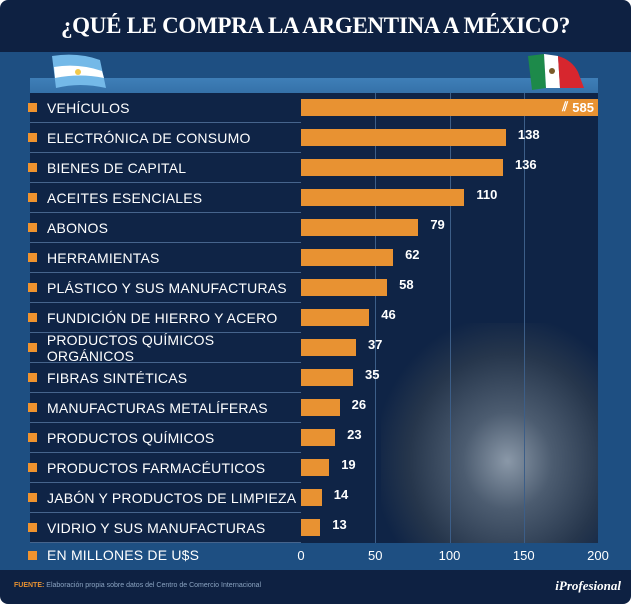 This screenshot has width=631, height=604. Describe the element at coordinates (437, 224) in the screenshot. I see `data-label: 79` at that location.